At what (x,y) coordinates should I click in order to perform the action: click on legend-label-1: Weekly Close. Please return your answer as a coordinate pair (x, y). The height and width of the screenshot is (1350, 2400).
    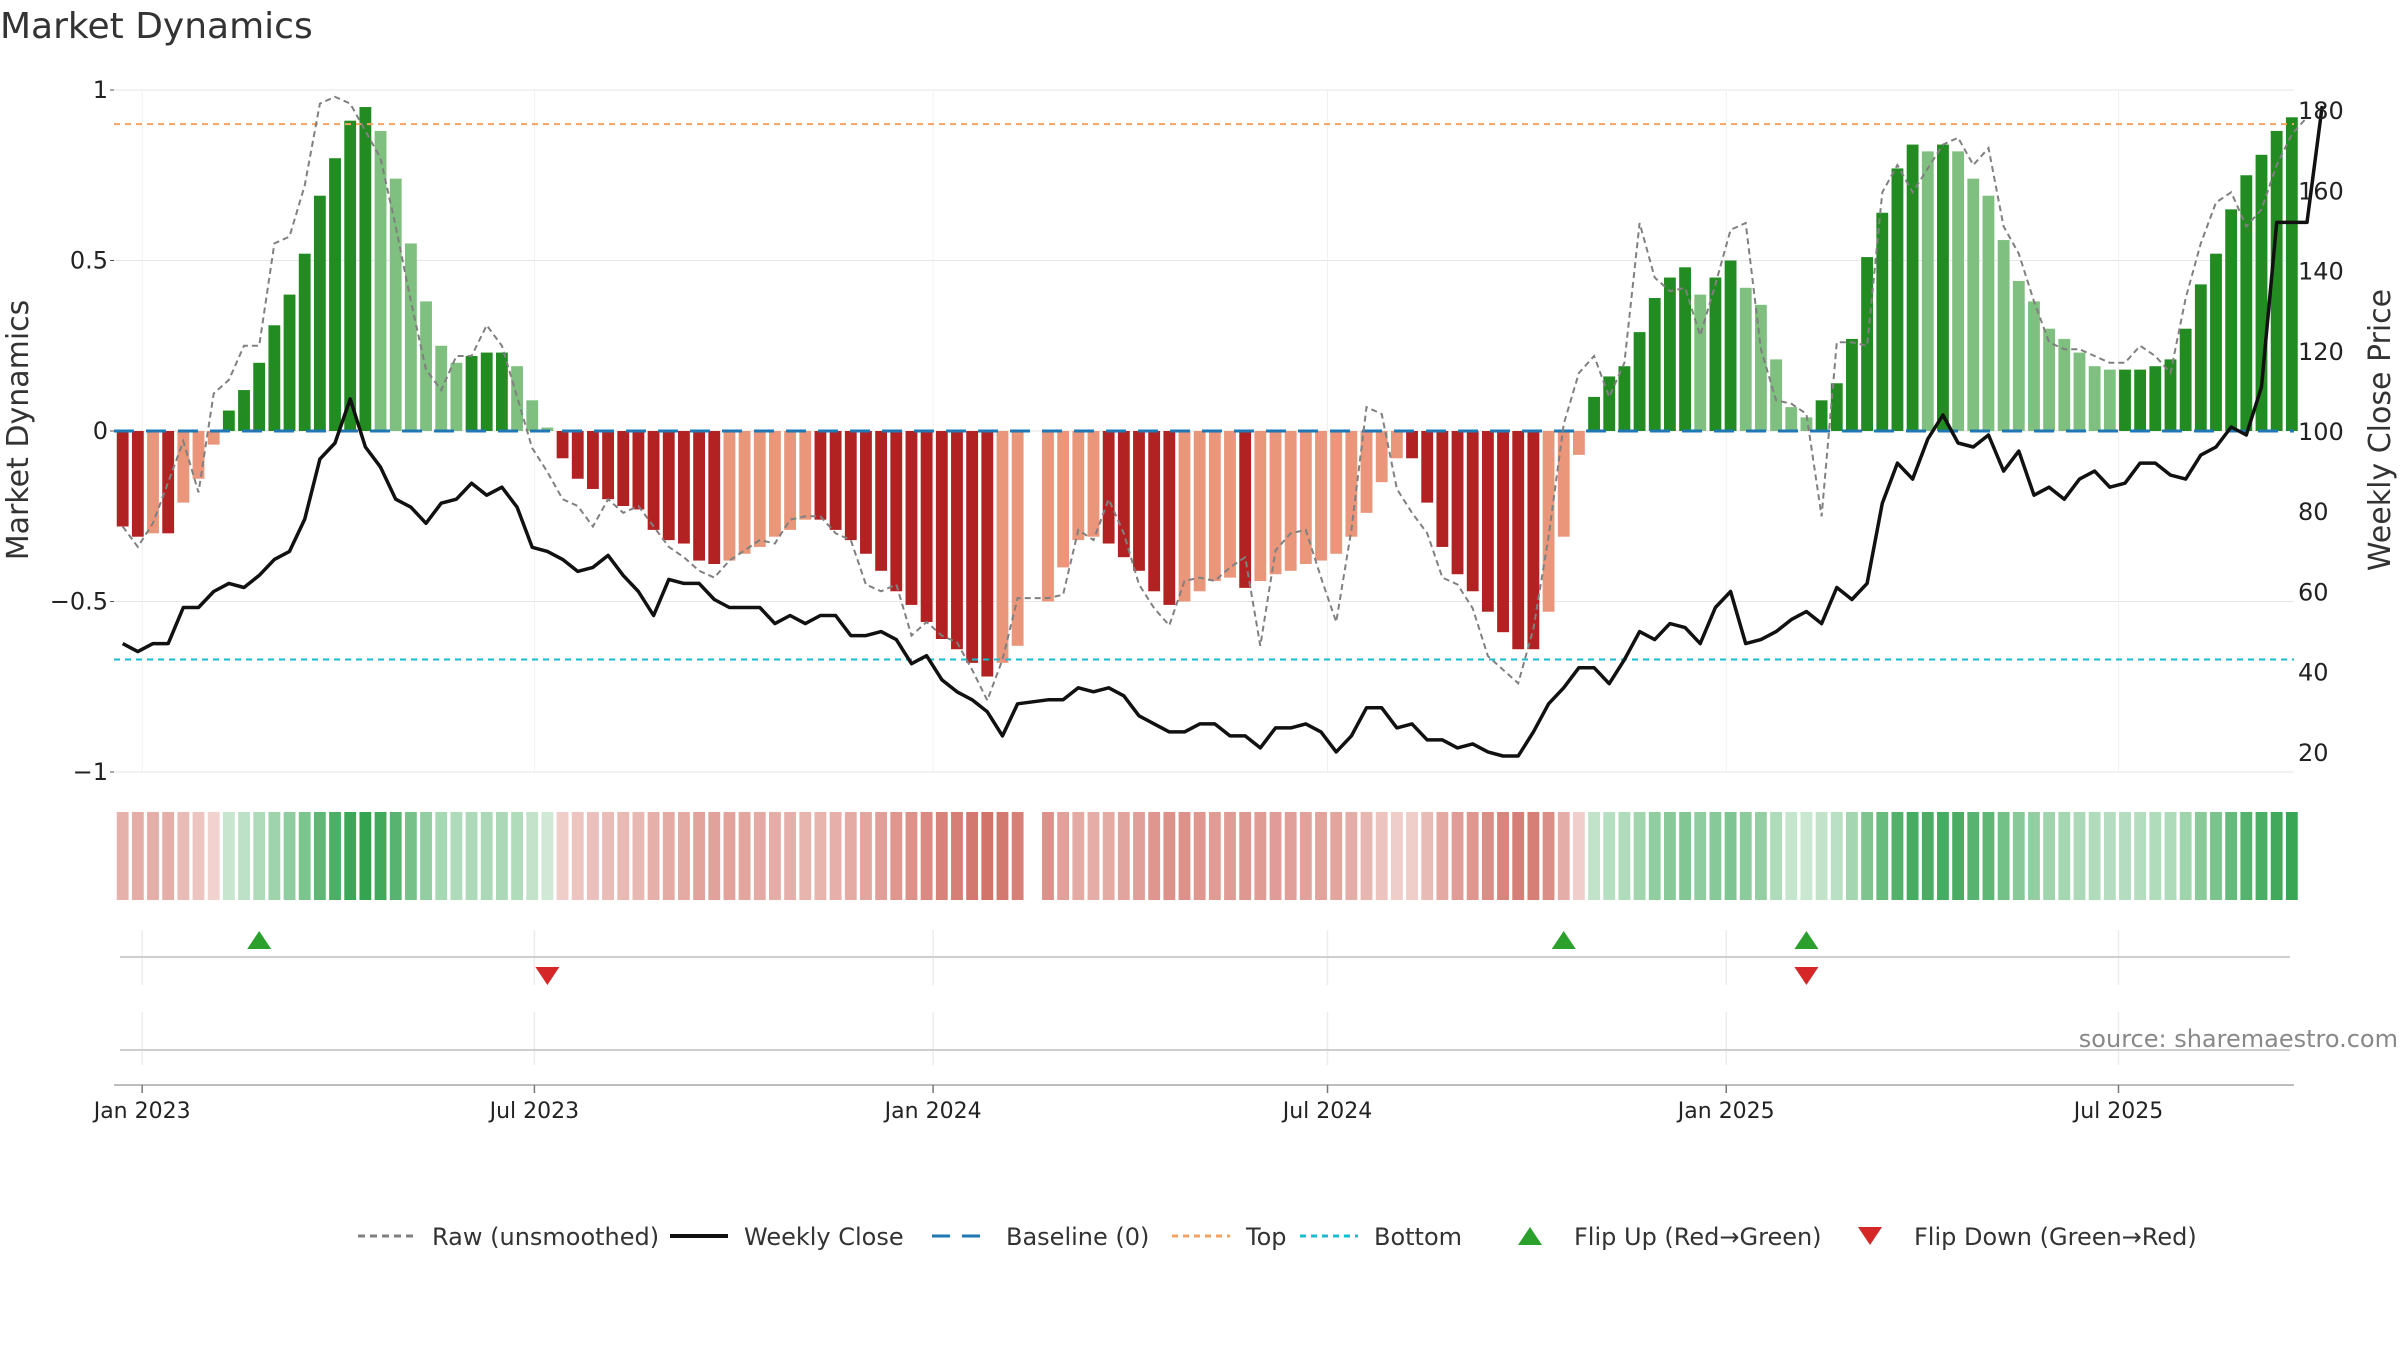
    Looking at the image, I should click on (824, 1237).